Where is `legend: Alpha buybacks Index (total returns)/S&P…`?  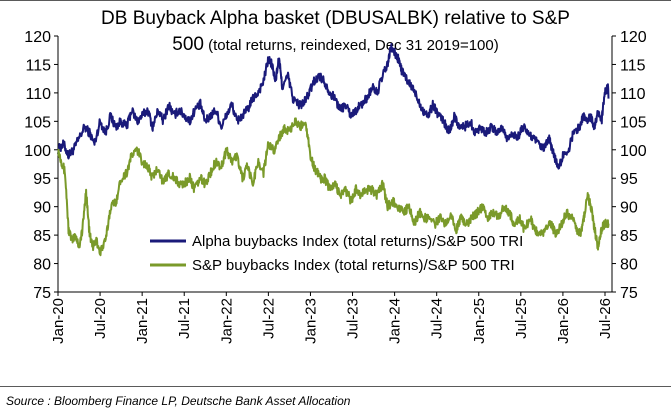 legend: Alpha buybacks Index (total returns)/S&P… is located at coordinates (336, 253).